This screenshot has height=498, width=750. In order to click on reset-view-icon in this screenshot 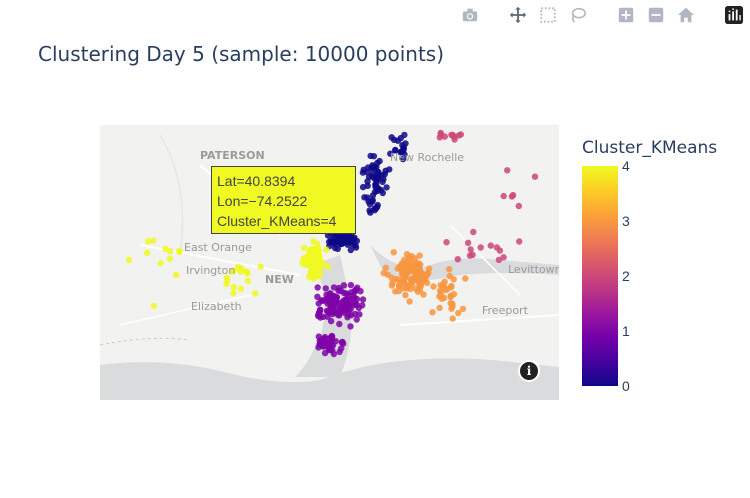, I will do `click(686, 15)`.